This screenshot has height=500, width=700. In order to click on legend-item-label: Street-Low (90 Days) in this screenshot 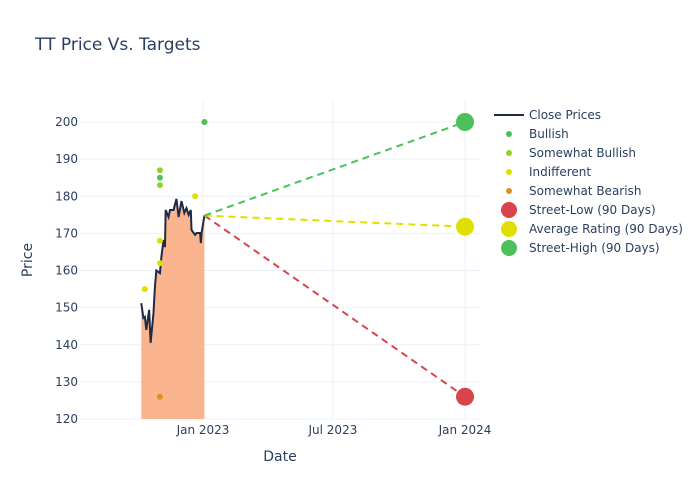, I will do `click(592, 210)`.